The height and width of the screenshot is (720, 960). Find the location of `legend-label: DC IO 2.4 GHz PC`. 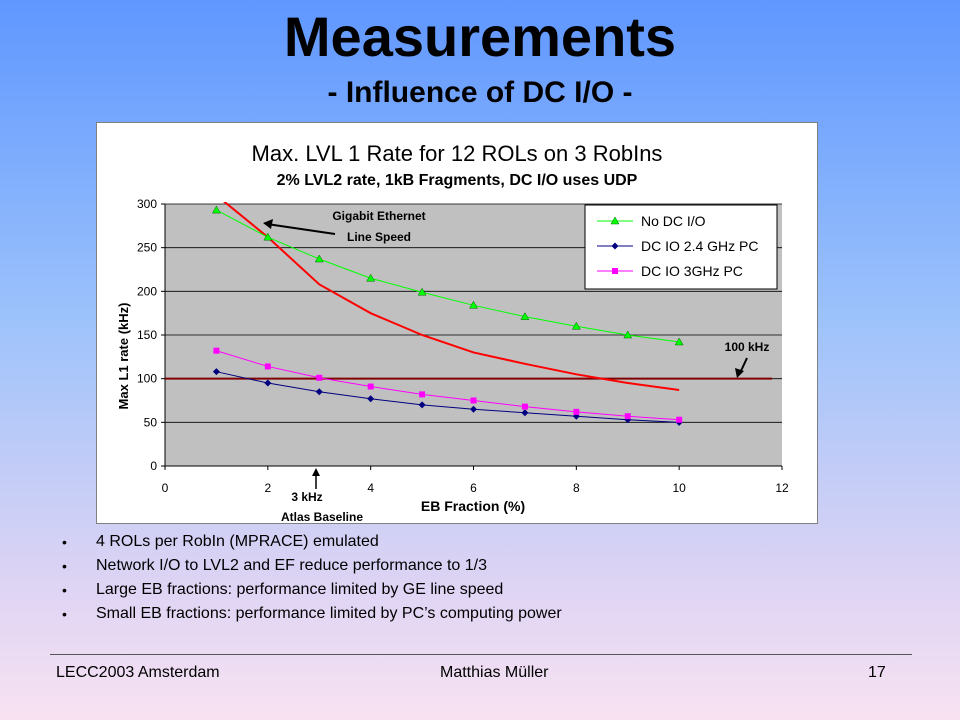

legend-label: DC IO 2.4 GHz PC is located at coordinates (699, 246).